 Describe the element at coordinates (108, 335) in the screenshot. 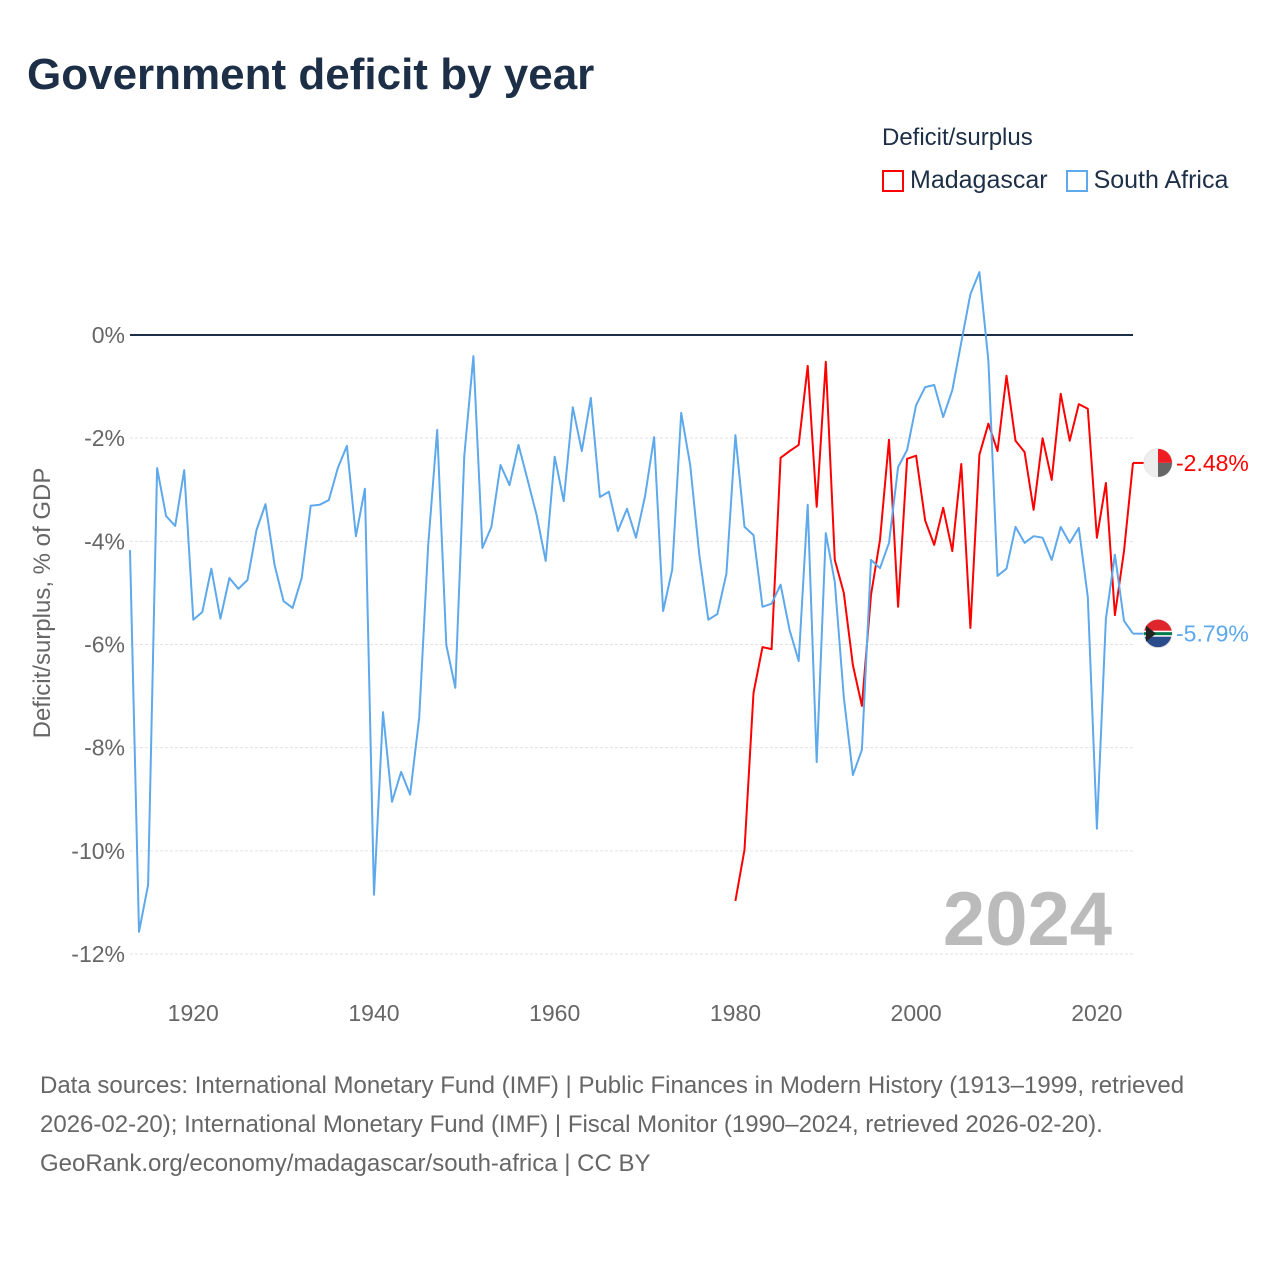

I see `y-tick-label: 0%` at that location.